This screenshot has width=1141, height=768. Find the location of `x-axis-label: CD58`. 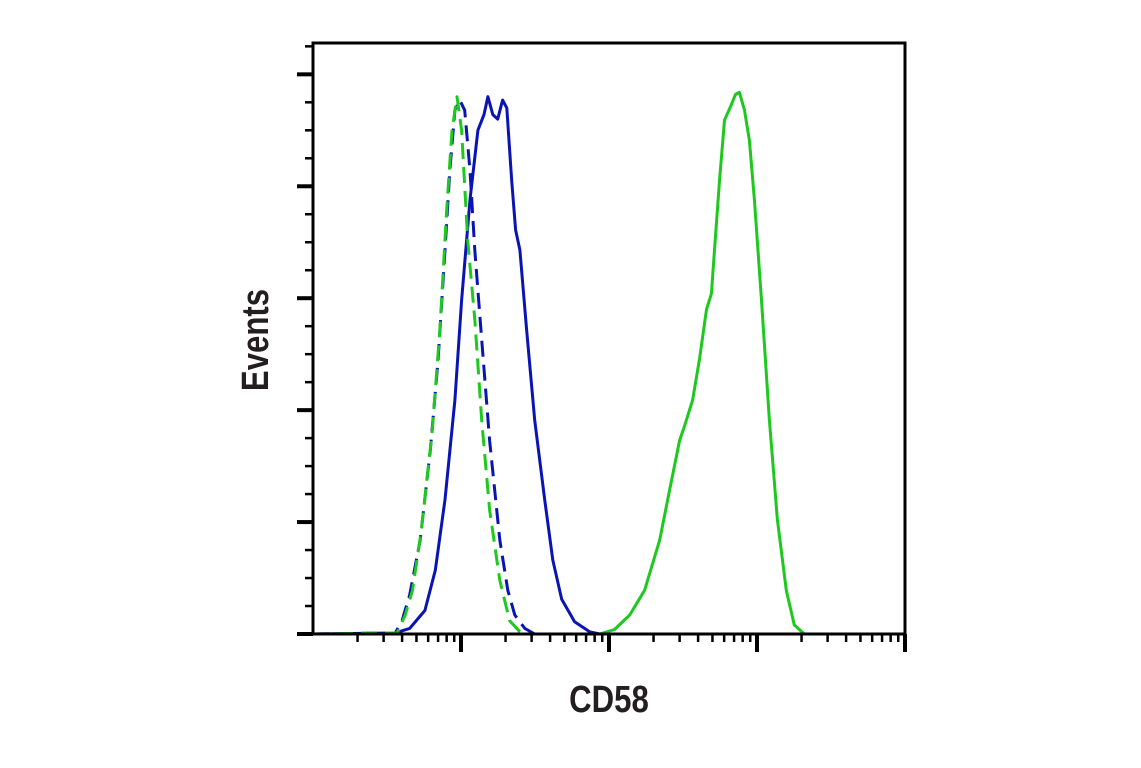

x-axis-label: CD58 is located at coordinates (609, 700).